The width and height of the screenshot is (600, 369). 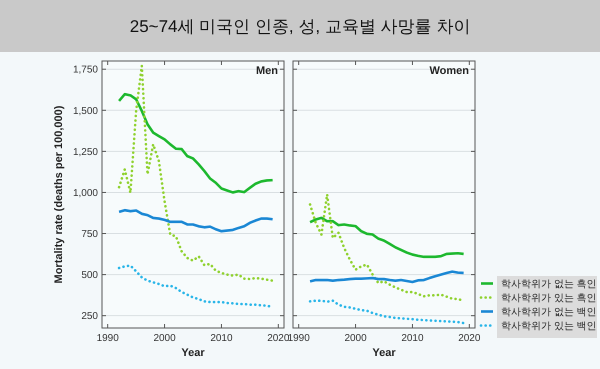 I want to click on y-tick-label: 250, so click(x=89, y=316).